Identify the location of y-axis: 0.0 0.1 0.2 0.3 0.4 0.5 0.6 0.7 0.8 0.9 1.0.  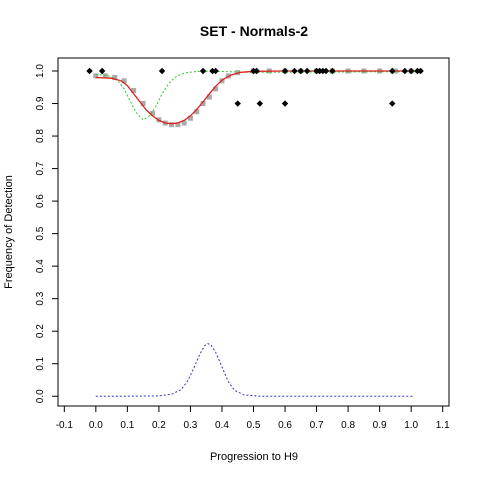
(46, 233).